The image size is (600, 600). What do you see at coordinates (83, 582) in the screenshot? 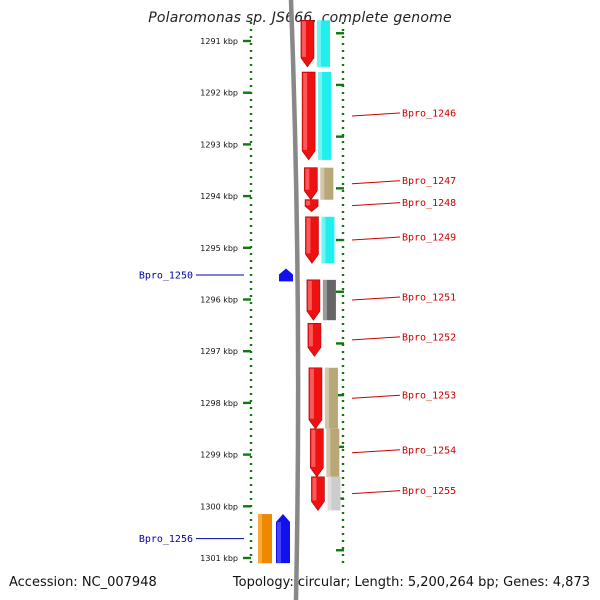
I see `accession-text: Accession: NC_007948` at bounding box center [83, 582].